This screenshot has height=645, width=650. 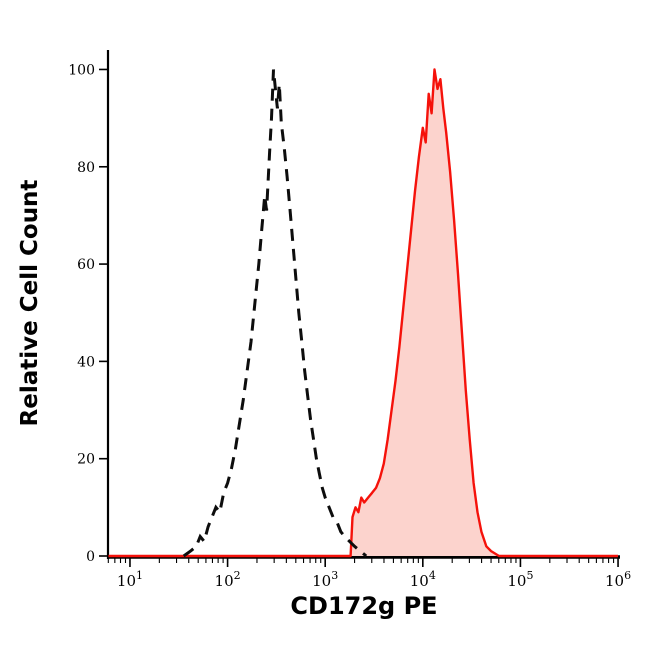 What do you see at coordinates (627, 575) in the screenshot?
I see `x-tick-exponent: 6` at bounding box center [627, 575].